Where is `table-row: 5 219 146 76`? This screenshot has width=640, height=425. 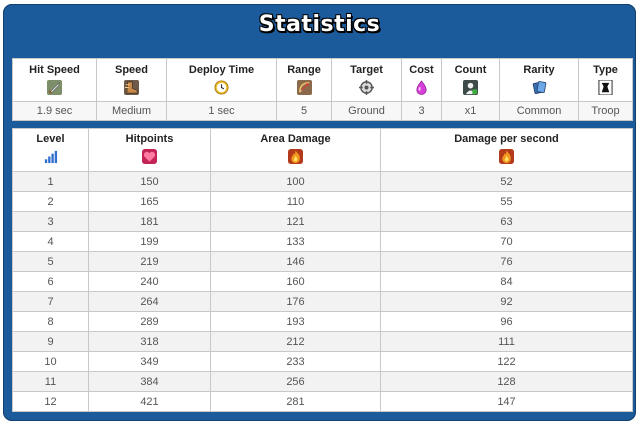
table-row: 5 219 146 76 is located at coordinates (322, 261).